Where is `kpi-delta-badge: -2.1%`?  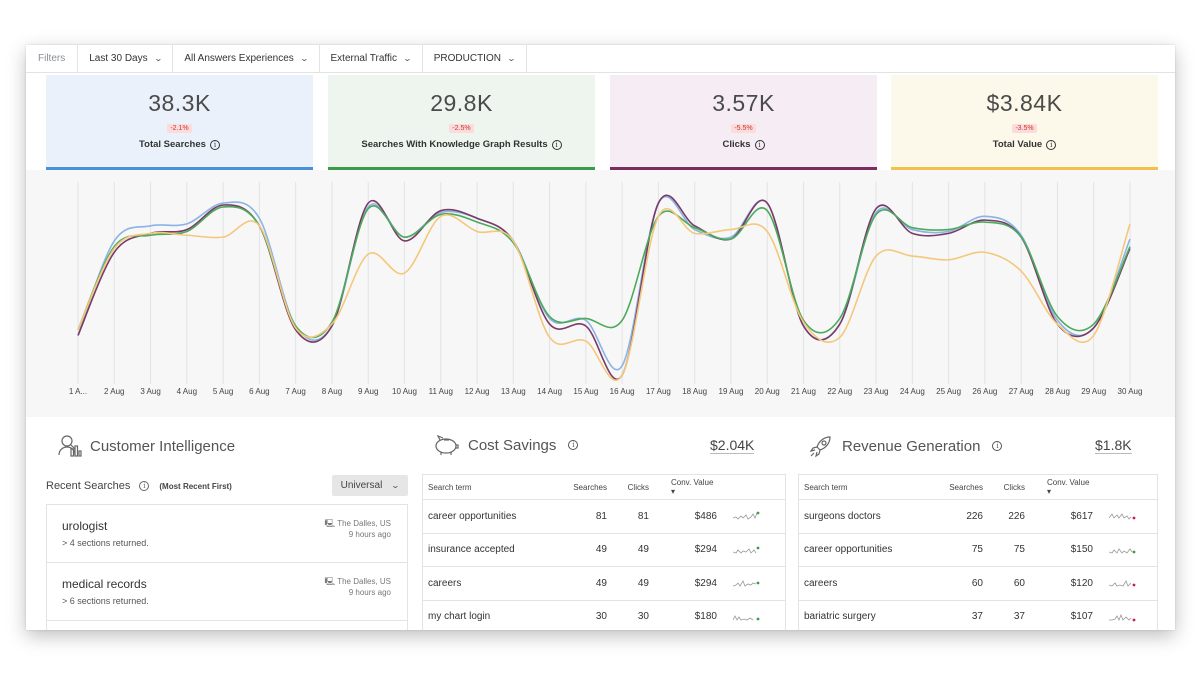
kpi-delta-badge: -2.1% is located at coordinates (179, 128).